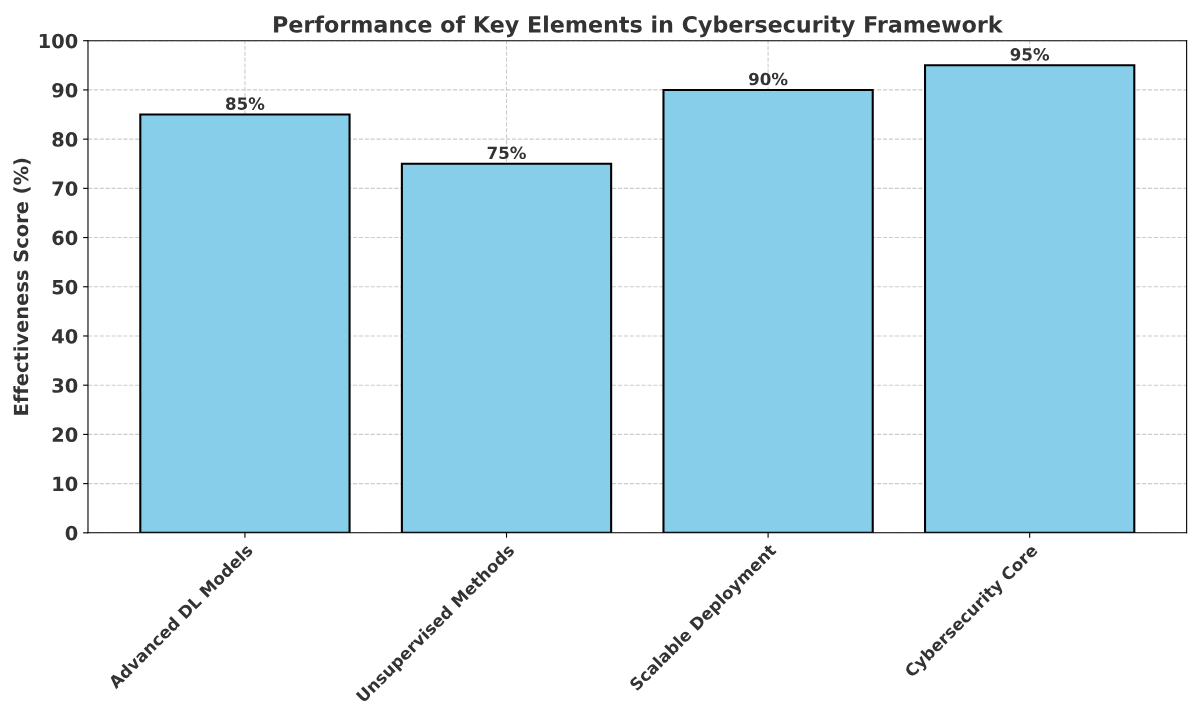 This screenshot has width=1189, height=702. Describe the element at coordinates (506, 153) in the screenshot. I see `data-label: 75%` at that location.